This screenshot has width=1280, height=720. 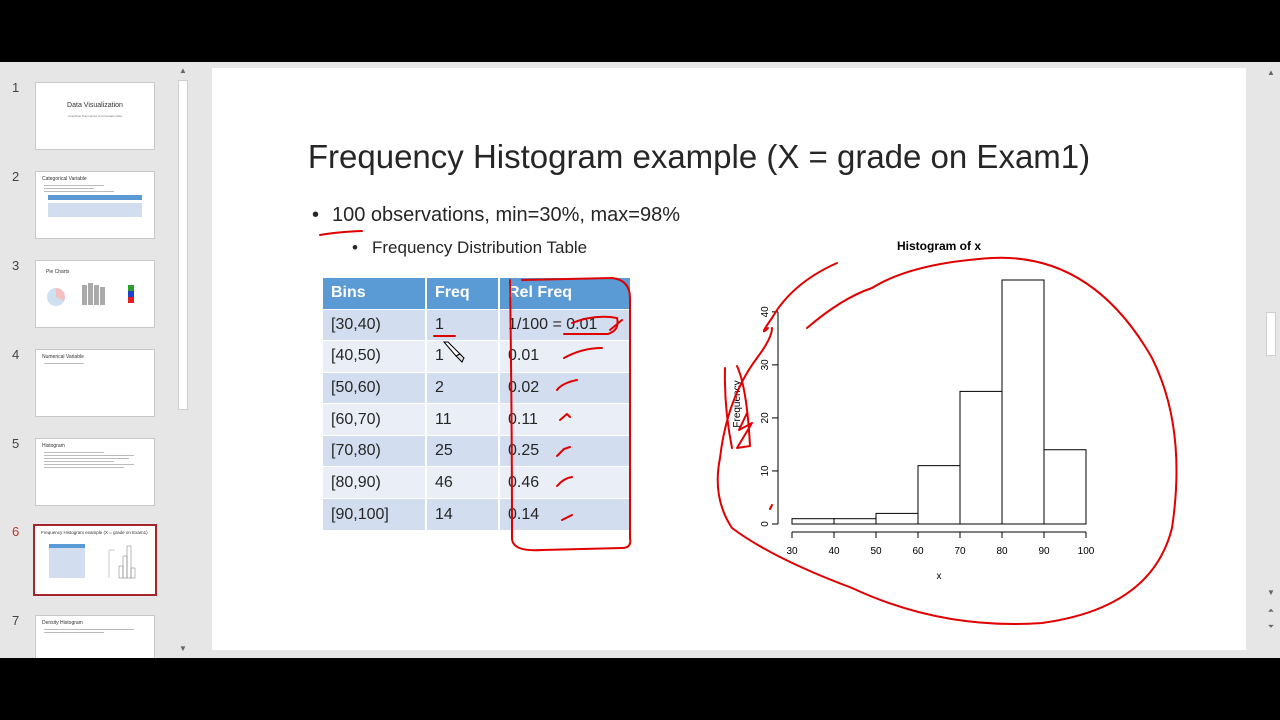 I want to click on table-cell: [40,50), so click(x=375, y=356).